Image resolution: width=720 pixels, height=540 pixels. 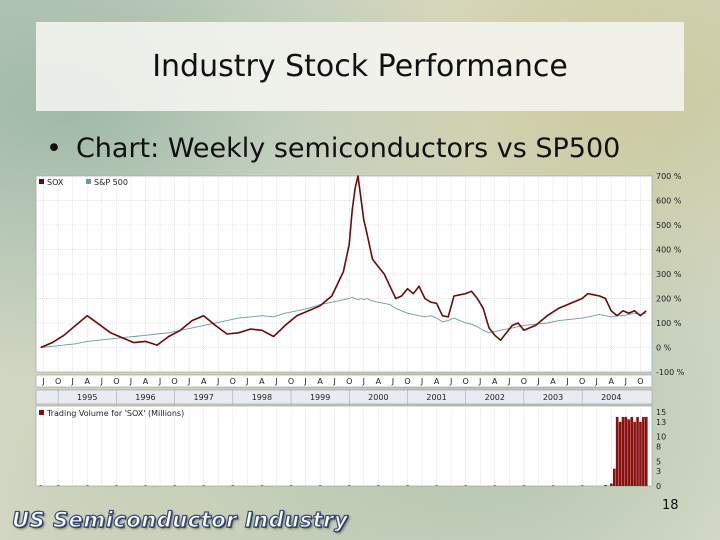 What do you see at coordinates (55, 182) in the screenshot?
I see `legend-label-sox: SOX` at bounding box center [55, 182].